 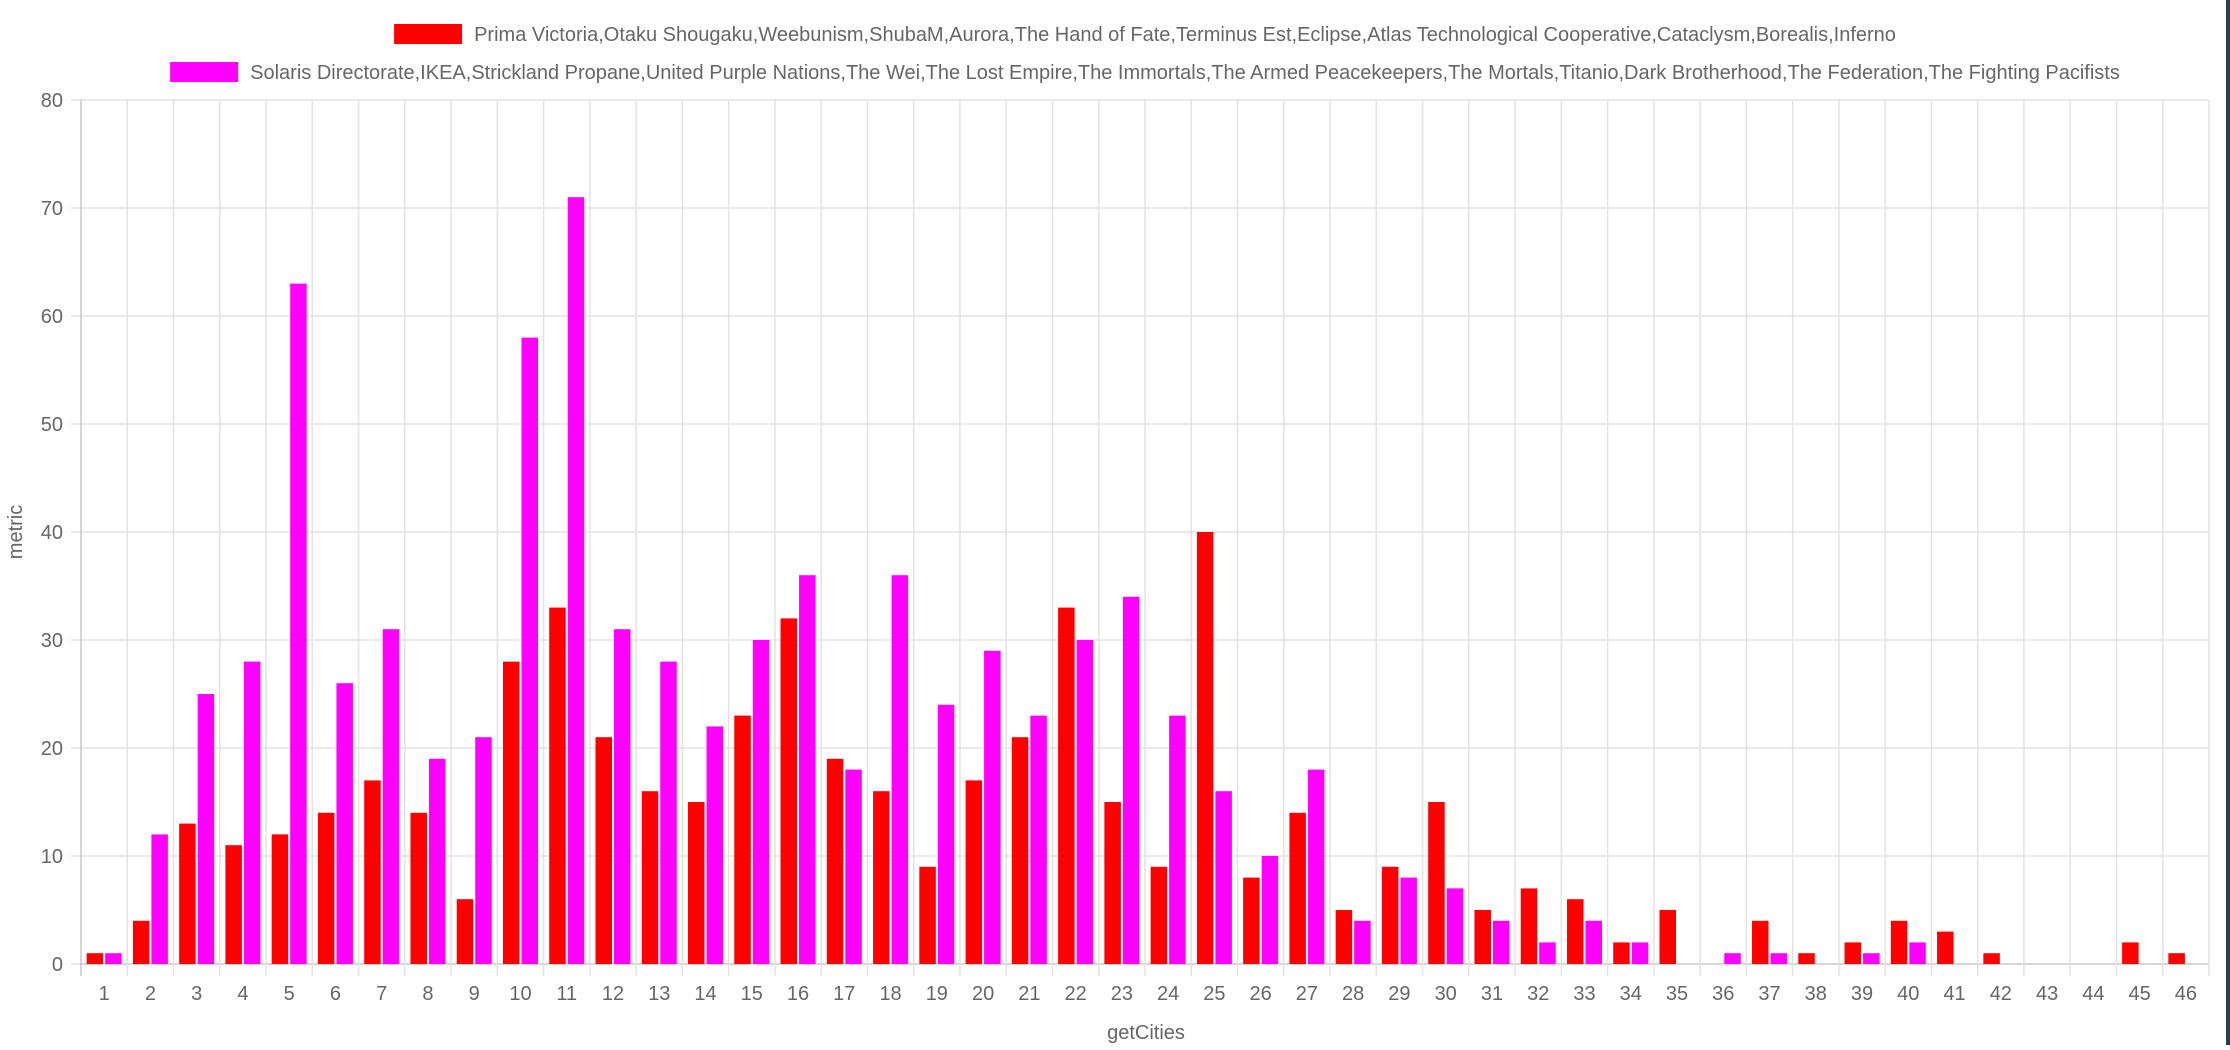 What do you see at coordinates (381, 994) in the screenshot?
I see `x-tick-label: 7` at bounding box center [381, 994].